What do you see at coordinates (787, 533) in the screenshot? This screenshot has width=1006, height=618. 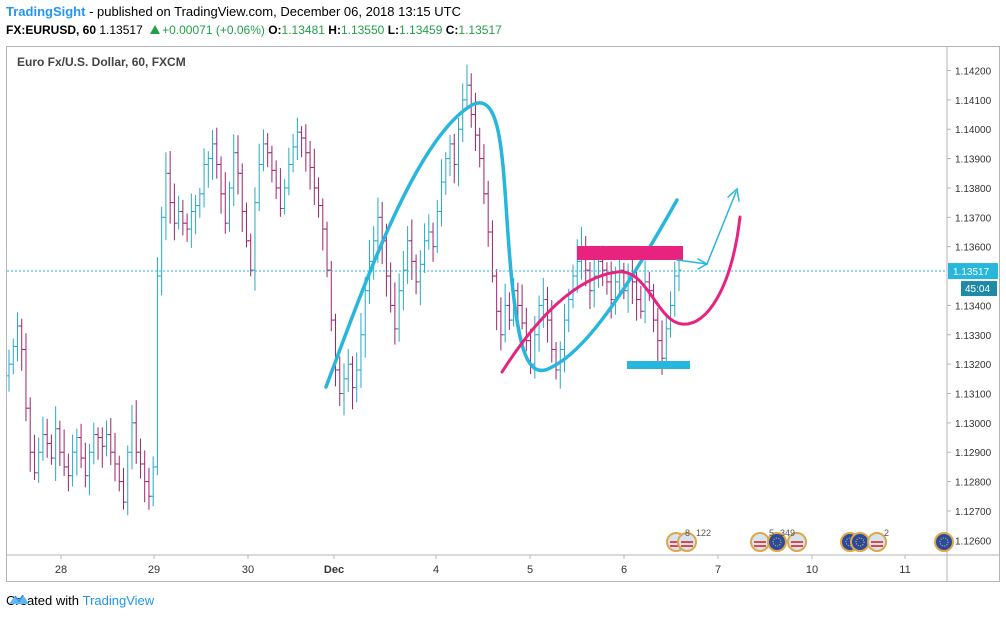 I see `event-count-label: 349` at bounding box center [787, 533].